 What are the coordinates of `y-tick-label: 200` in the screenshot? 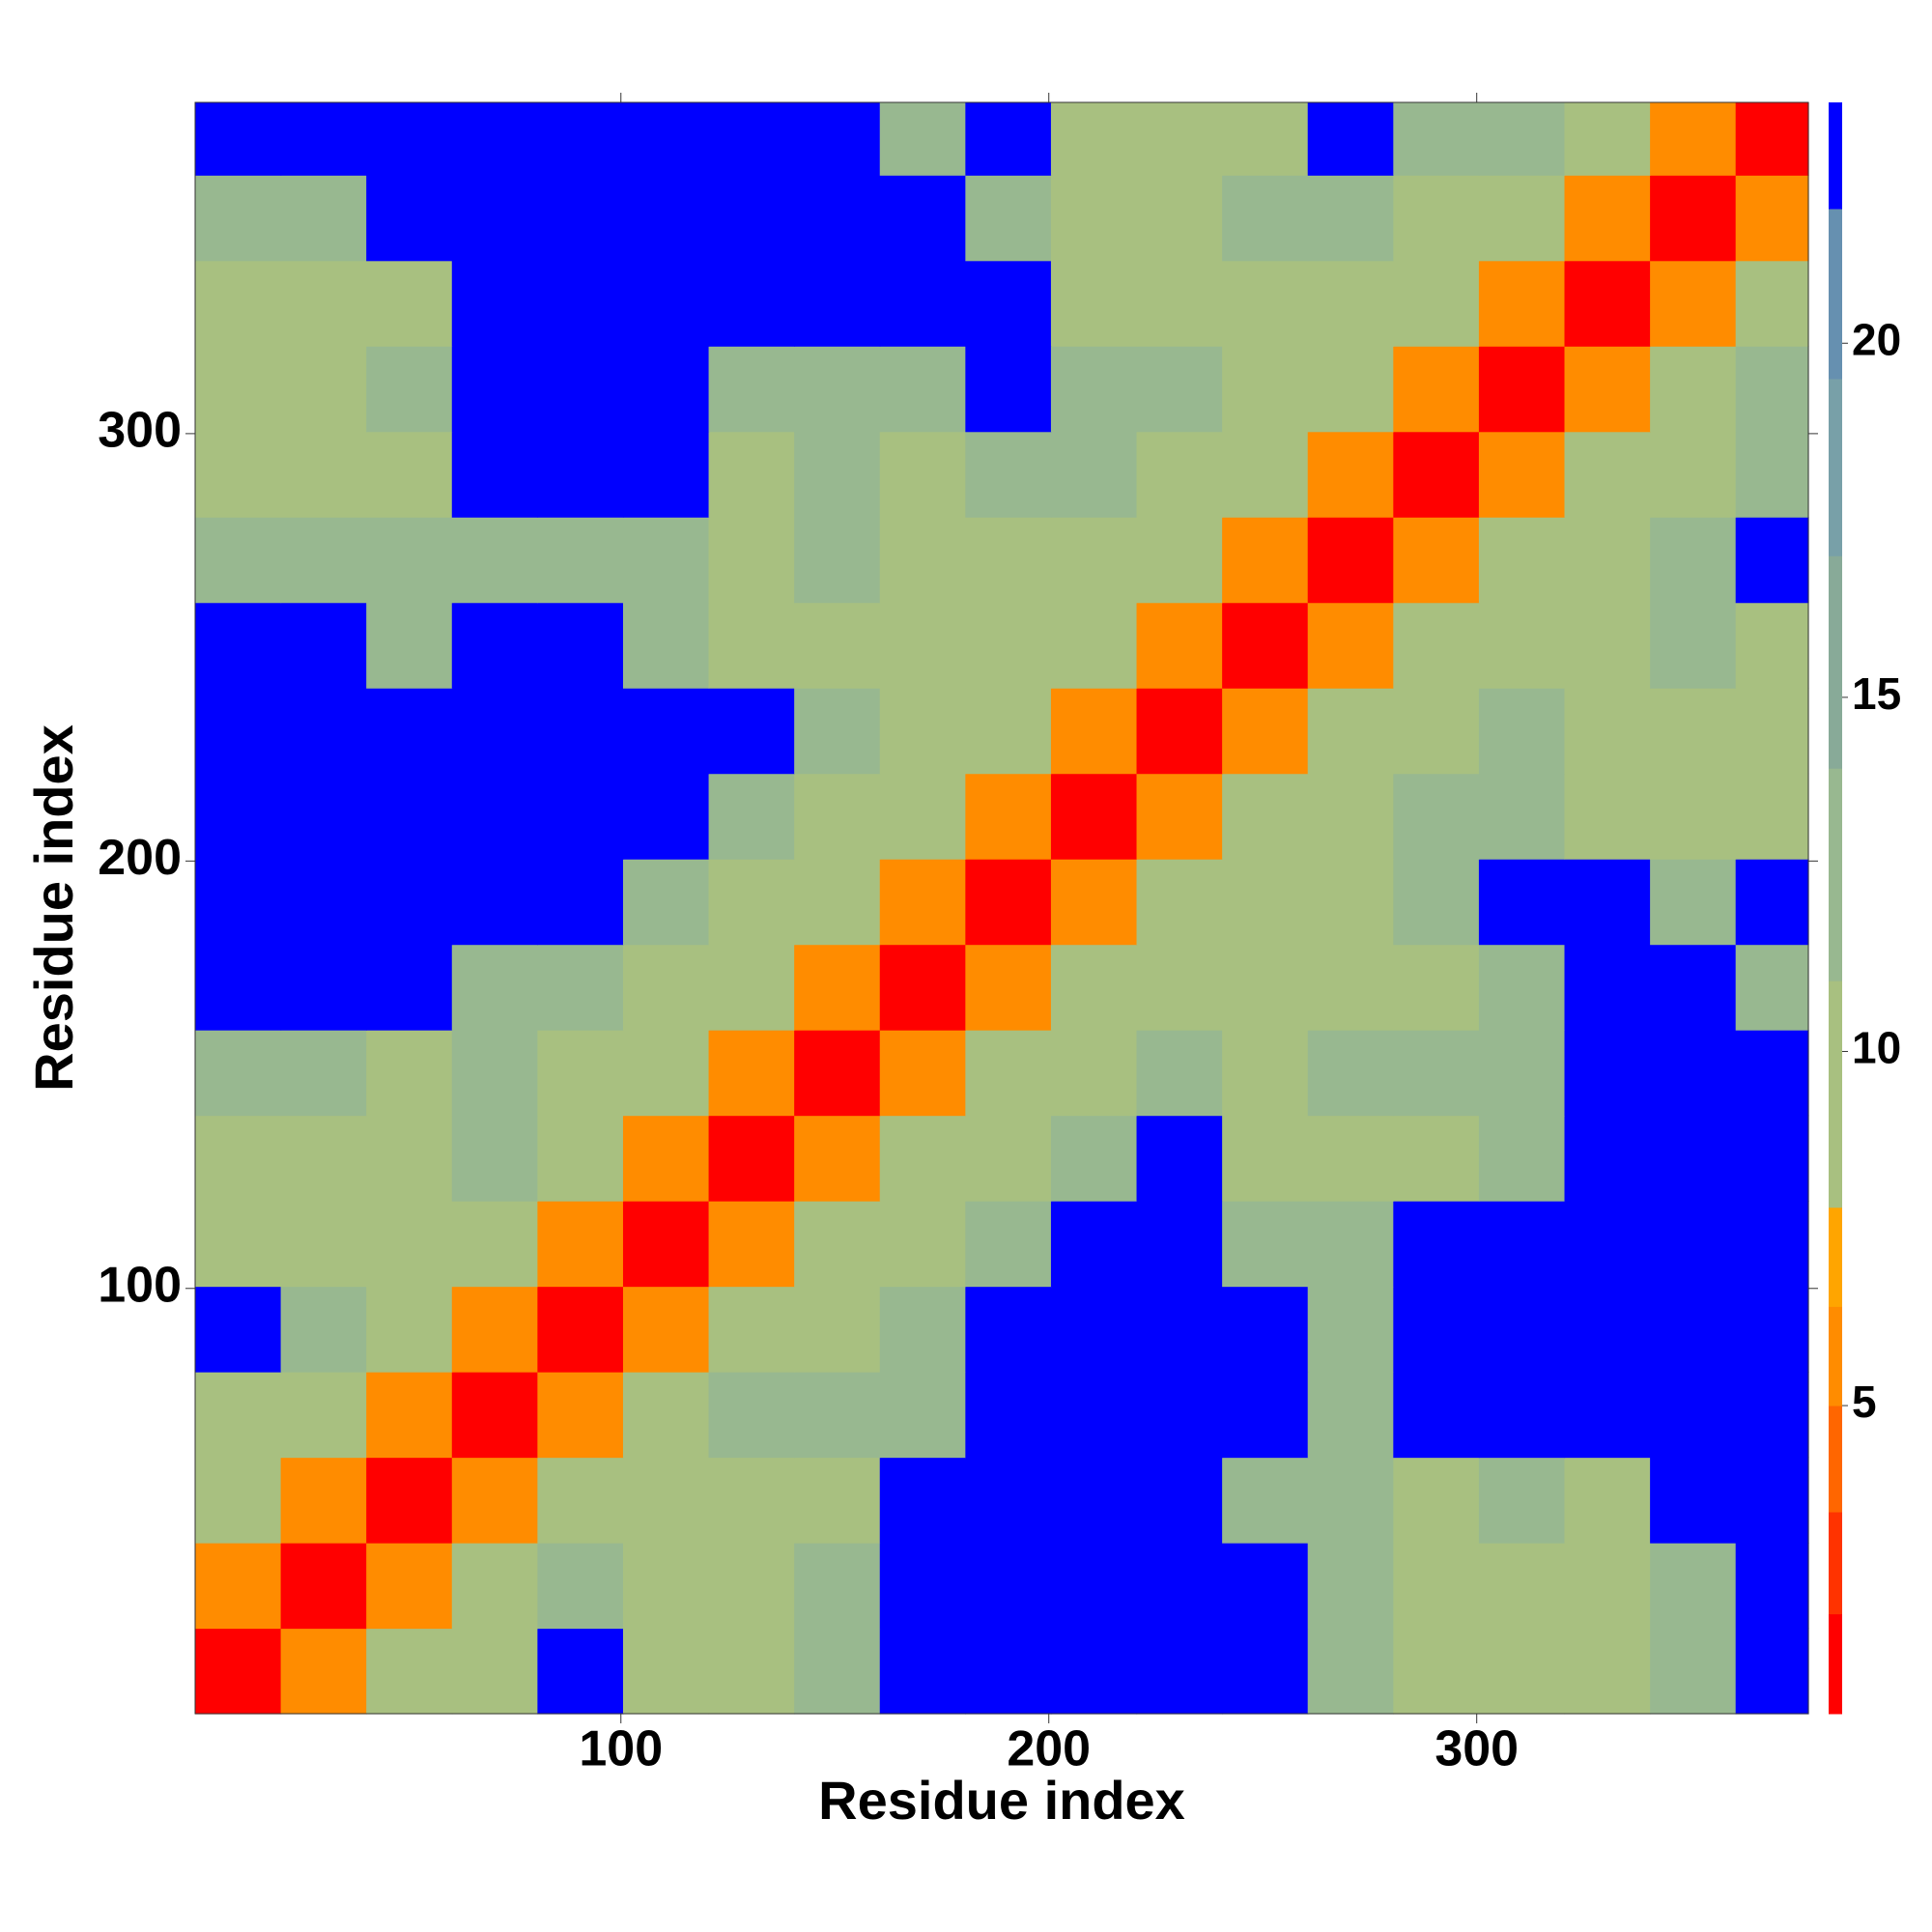 It's located at (140, 858).